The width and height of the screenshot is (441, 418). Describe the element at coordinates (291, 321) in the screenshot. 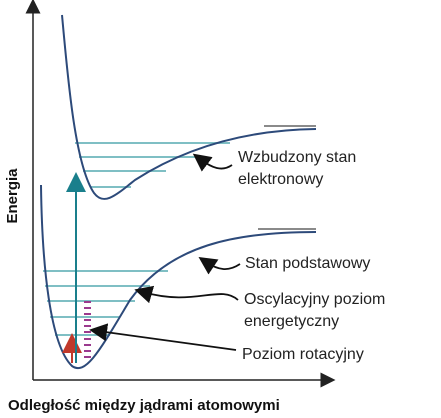

I see `vibrational-level-label-line2: energetyczny` at that location.